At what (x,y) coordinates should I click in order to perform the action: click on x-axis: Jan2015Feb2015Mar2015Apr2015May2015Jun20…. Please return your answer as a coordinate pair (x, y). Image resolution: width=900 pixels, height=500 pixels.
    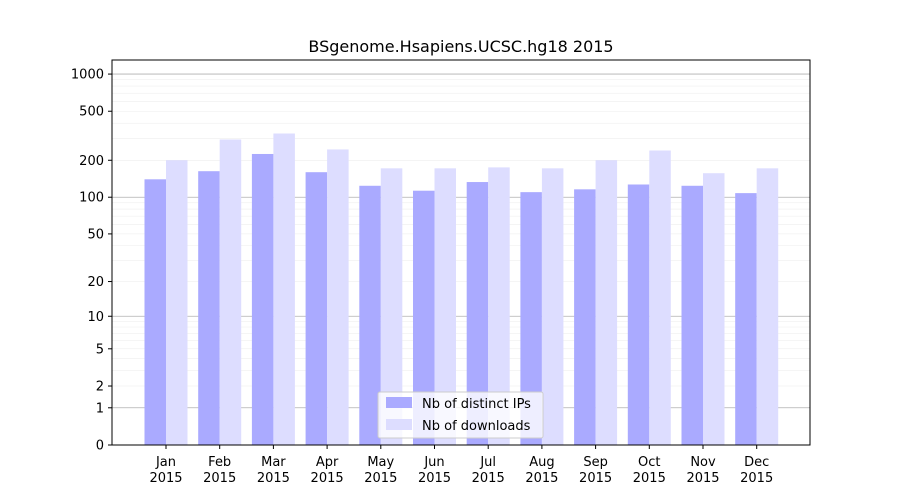
    Looking at the image, I should click on (461, 465).